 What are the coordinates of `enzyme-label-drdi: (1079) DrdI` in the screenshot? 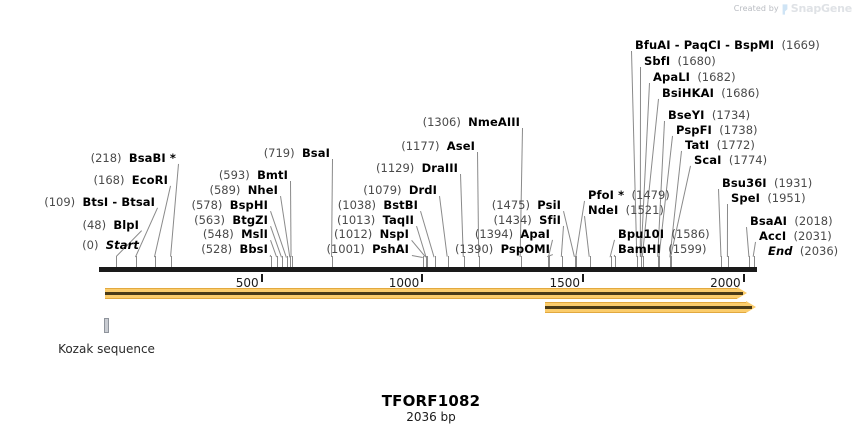 It's located at (400, 190).